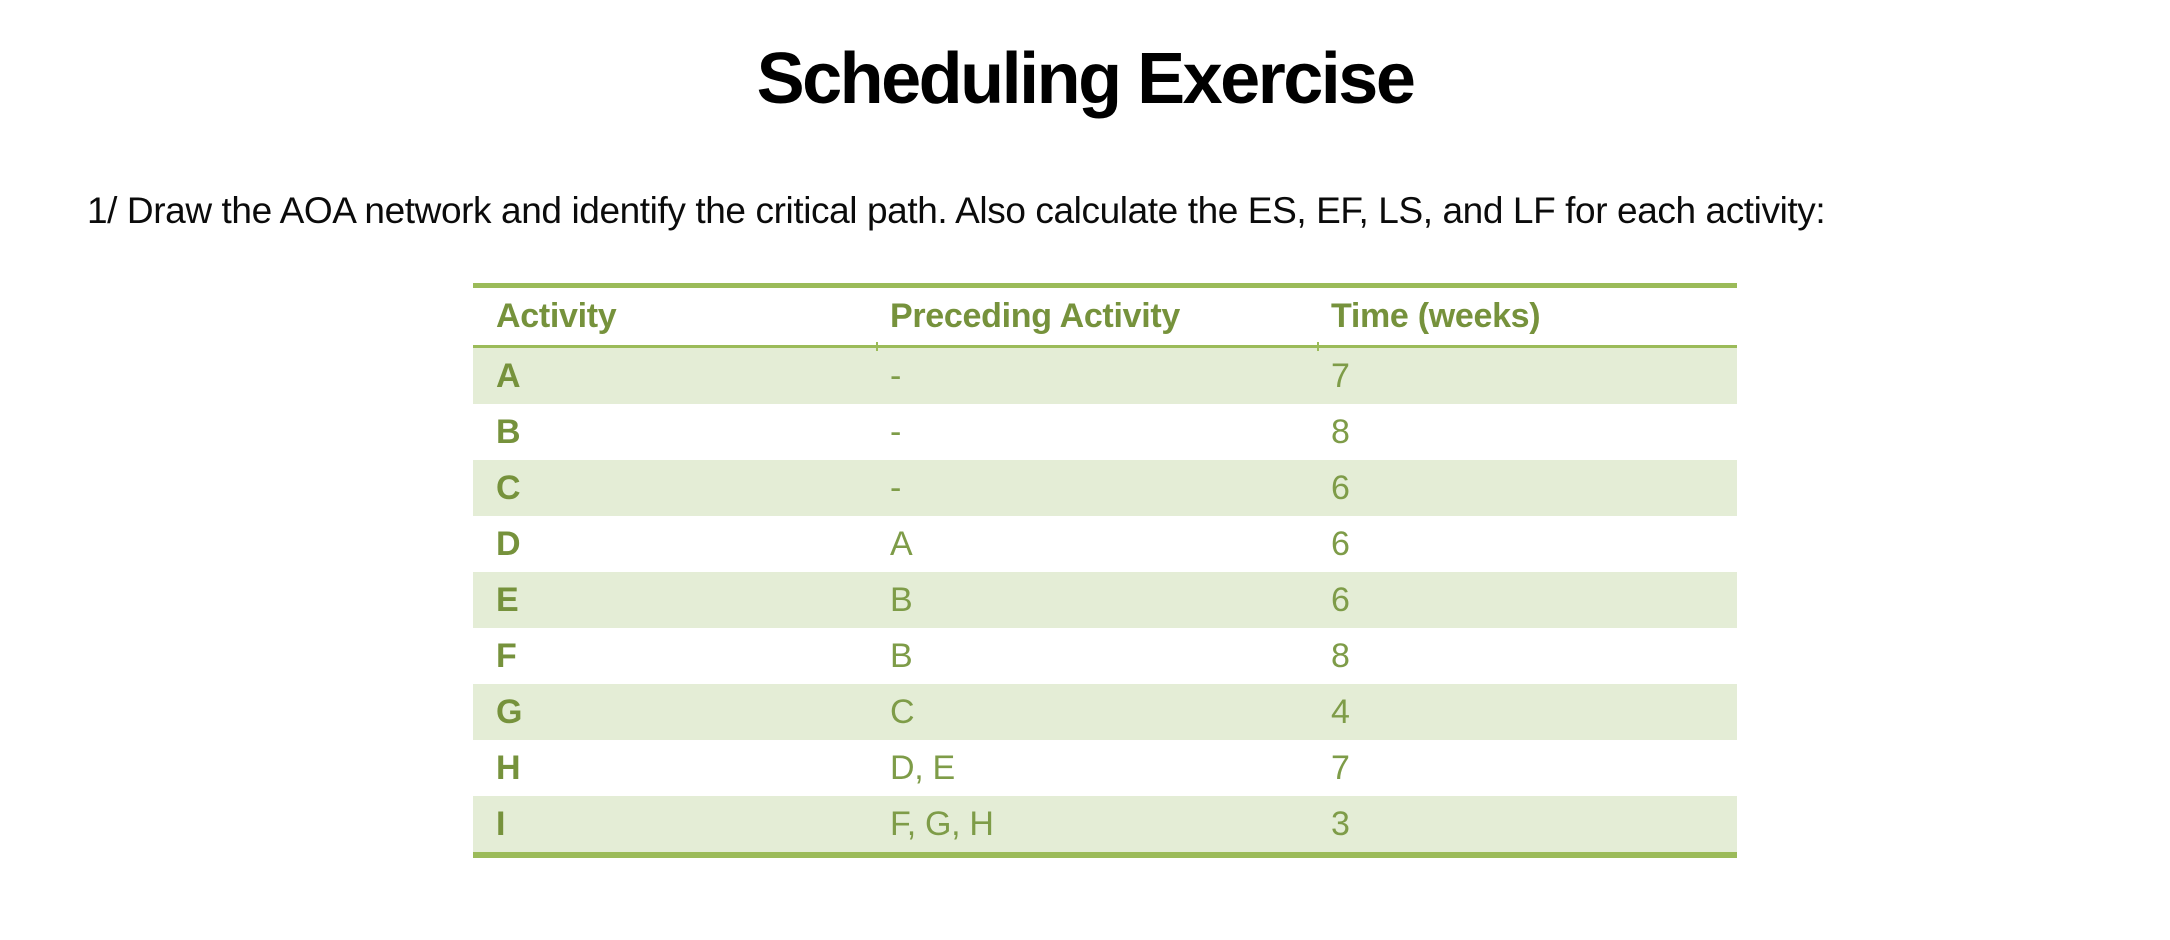 This screenshot has width=2170, height=940. Describe the element at coordinates (1105, 824) in the screenshot. I see `table-row: I F, G, H 3` at that location.